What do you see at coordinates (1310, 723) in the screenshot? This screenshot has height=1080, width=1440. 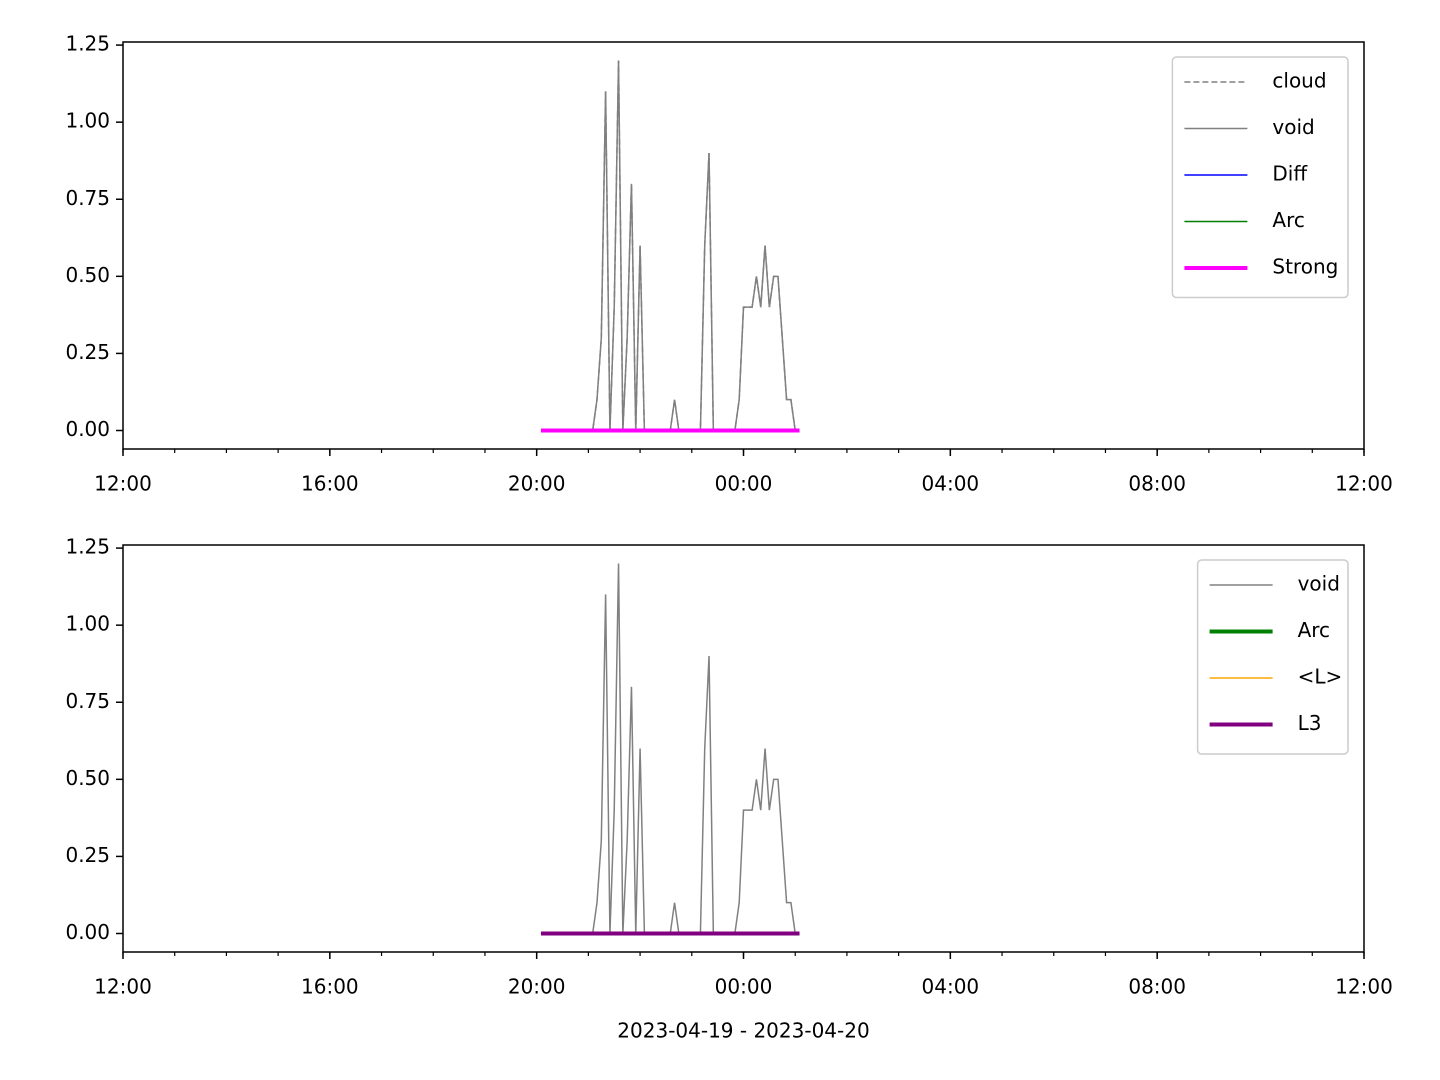 I see `legend-label: L3` at bounding box center [1310, 723].